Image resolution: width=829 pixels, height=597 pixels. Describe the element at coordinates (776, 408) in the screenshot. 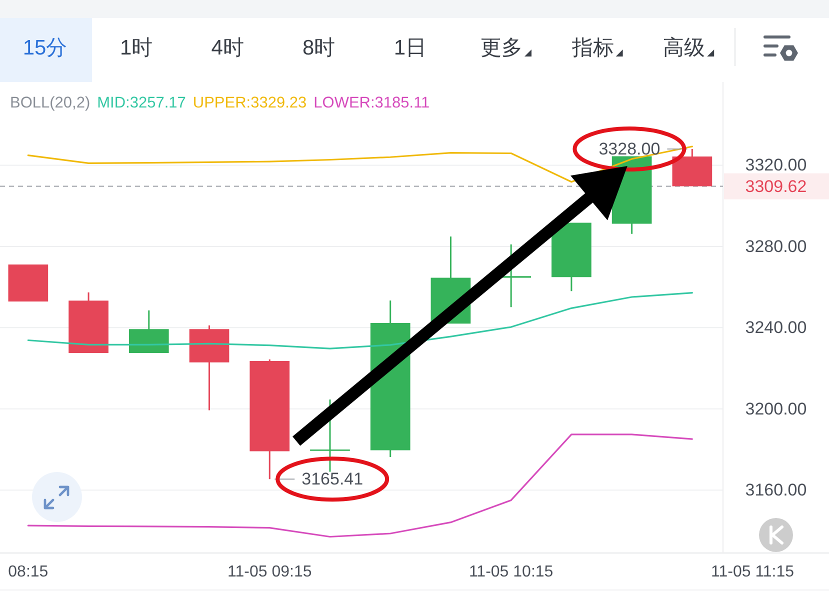

I see `y-tick-label: 3200.00` at that location.